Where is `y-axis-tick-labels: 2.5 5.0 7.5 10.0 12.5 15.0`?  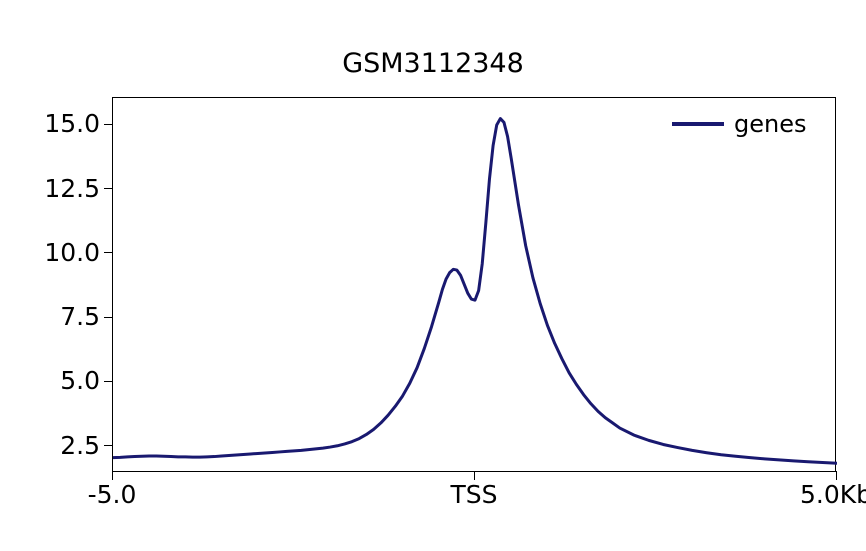 y-axis-tick-labels: 2.5 5.0 7.5 10.0 12.5 15.0 is located at coordinates (50, 275).